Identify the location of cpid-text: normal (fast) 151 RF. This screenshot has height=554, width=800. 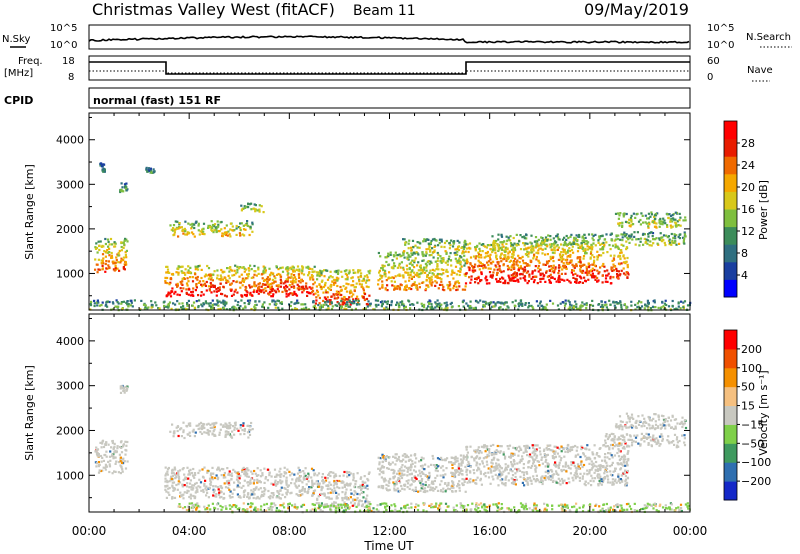
(157, 100).